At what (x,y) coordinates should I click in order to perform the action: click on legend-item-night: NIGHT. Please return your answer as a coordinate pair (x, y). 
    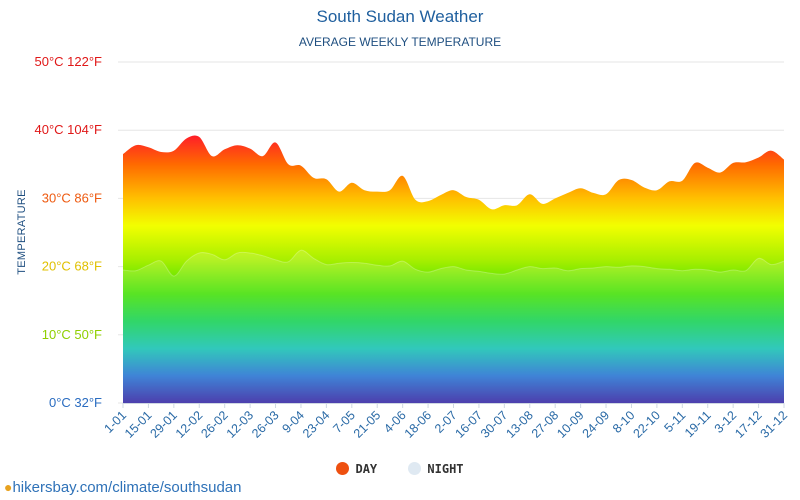
    Looking at the image, I should click on (436, 469).